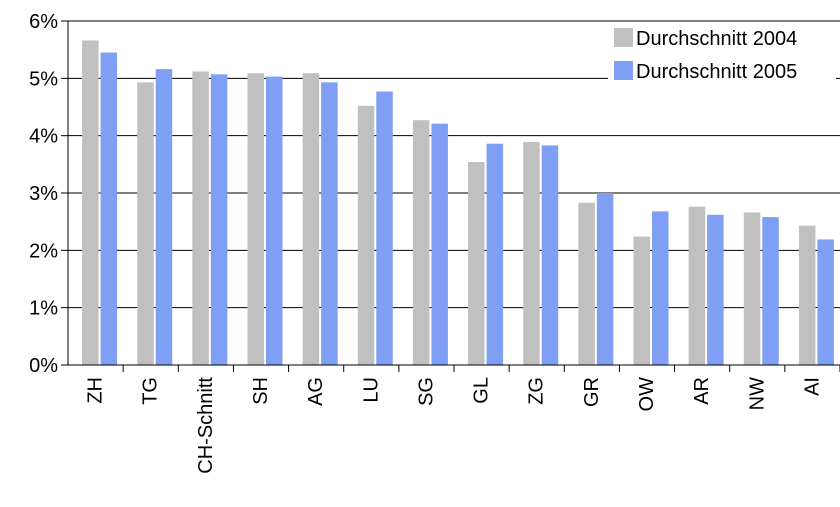  I want to click on bar-zg-2005, so click(550, 255).